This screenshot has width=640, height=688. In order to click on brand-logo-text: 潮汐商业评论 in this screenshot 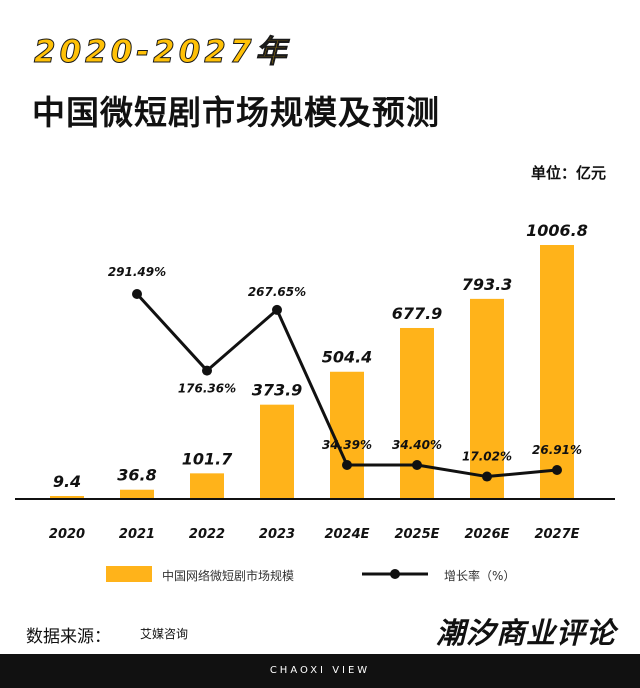, I will do `click(525, 633)`.